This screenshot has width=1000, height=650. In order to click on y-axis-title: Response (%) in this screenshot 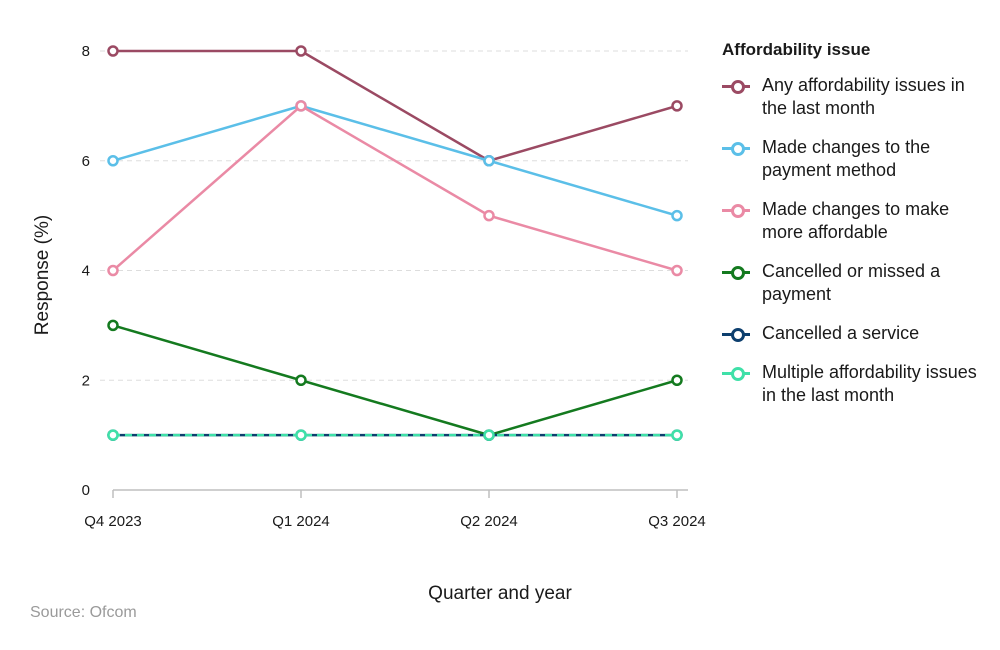, I will do `click(42, 275)`.